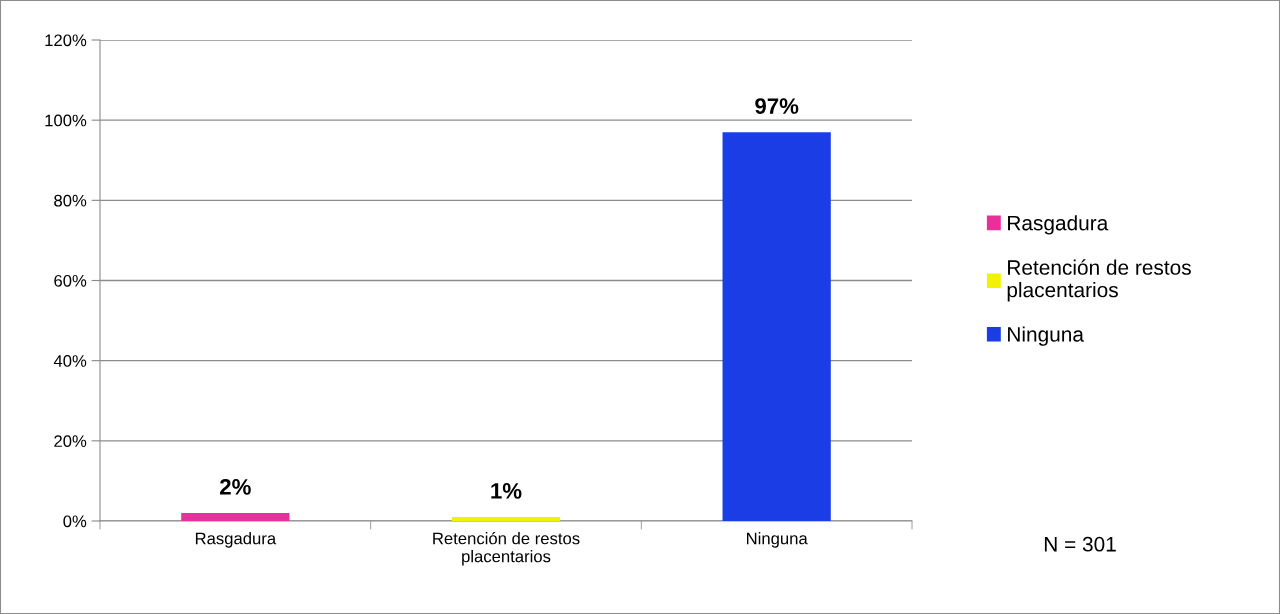 Image resolution: width=1280 pixels, height=614 pixels. I want to click on legend-label: Ninguna, so click(1046, 336).